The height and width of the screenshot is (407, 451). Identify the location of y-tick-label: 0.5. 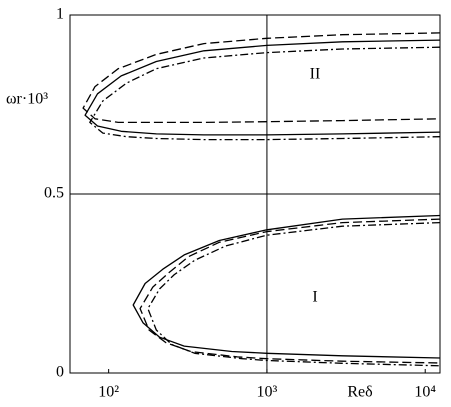
(54, 193).